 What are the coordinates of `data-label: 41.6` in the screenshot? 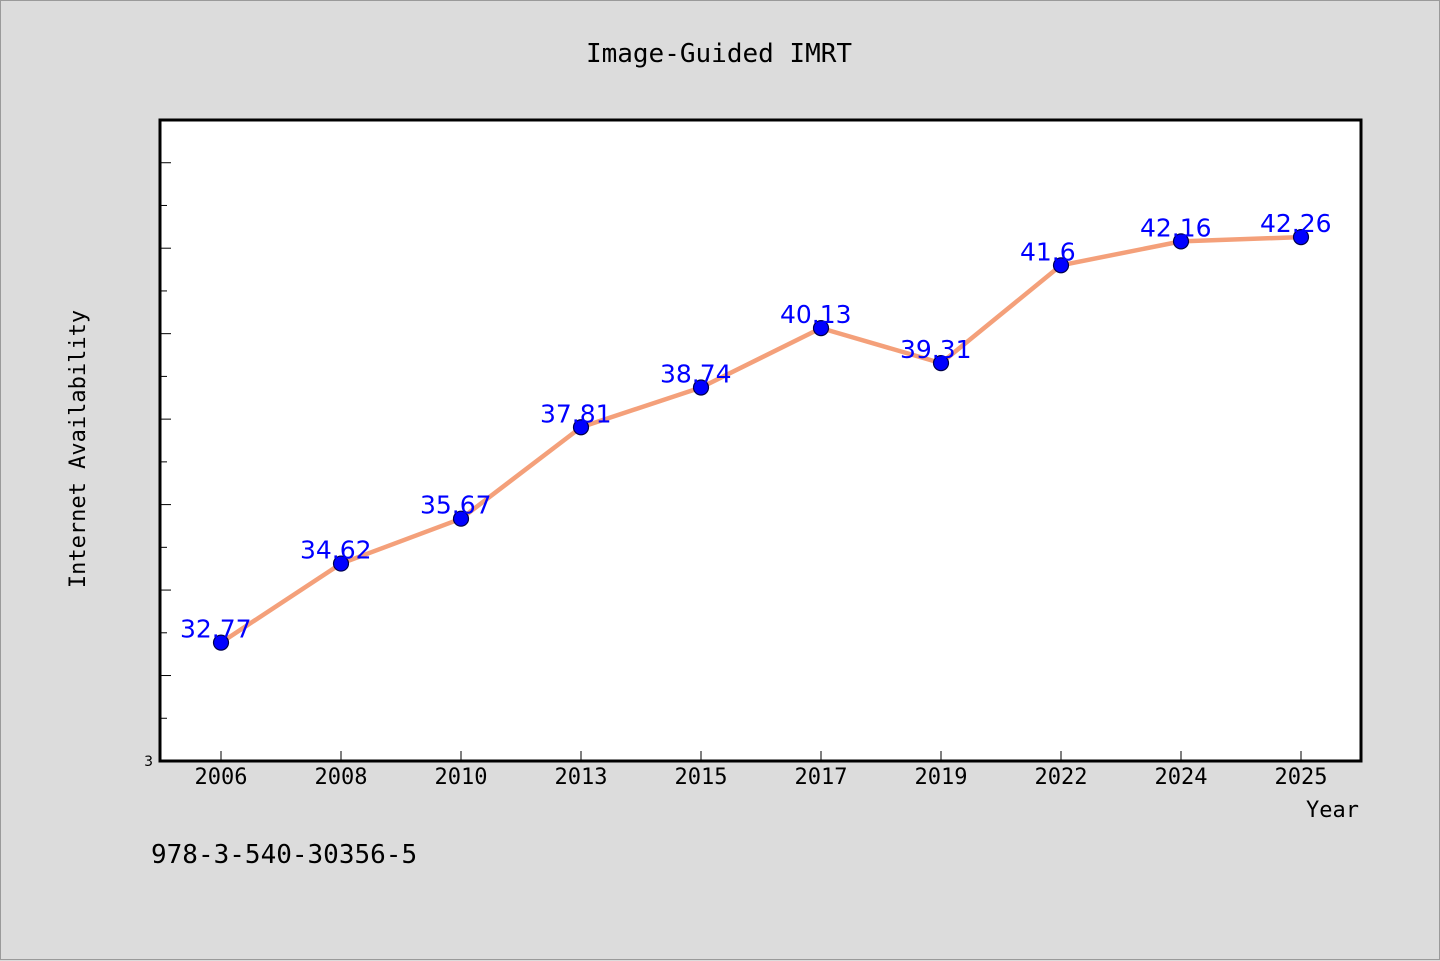 It's located at (1048, 251).